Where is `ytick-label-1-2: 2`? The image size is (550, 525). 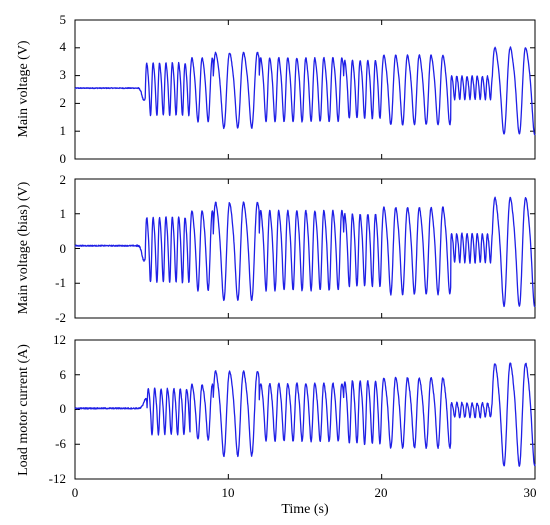 ytick-label-1-2: 2 is located at coordinates (63, 102).